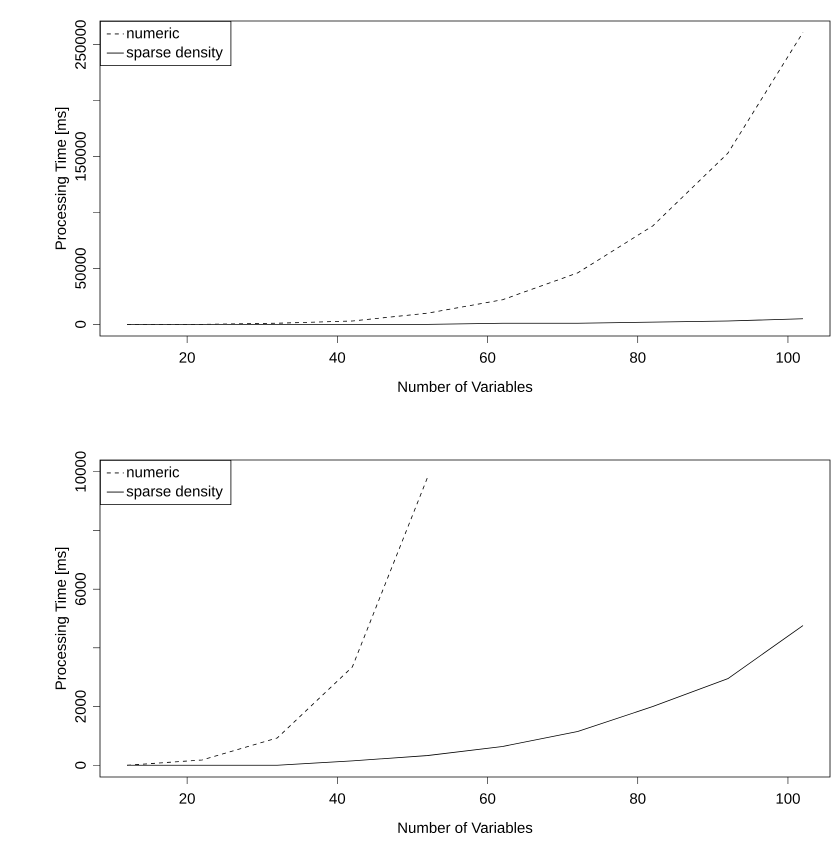 The width and height of the screenshot is (832, 859). I want to click on y-tick-label: 150000, so click(80, 156).